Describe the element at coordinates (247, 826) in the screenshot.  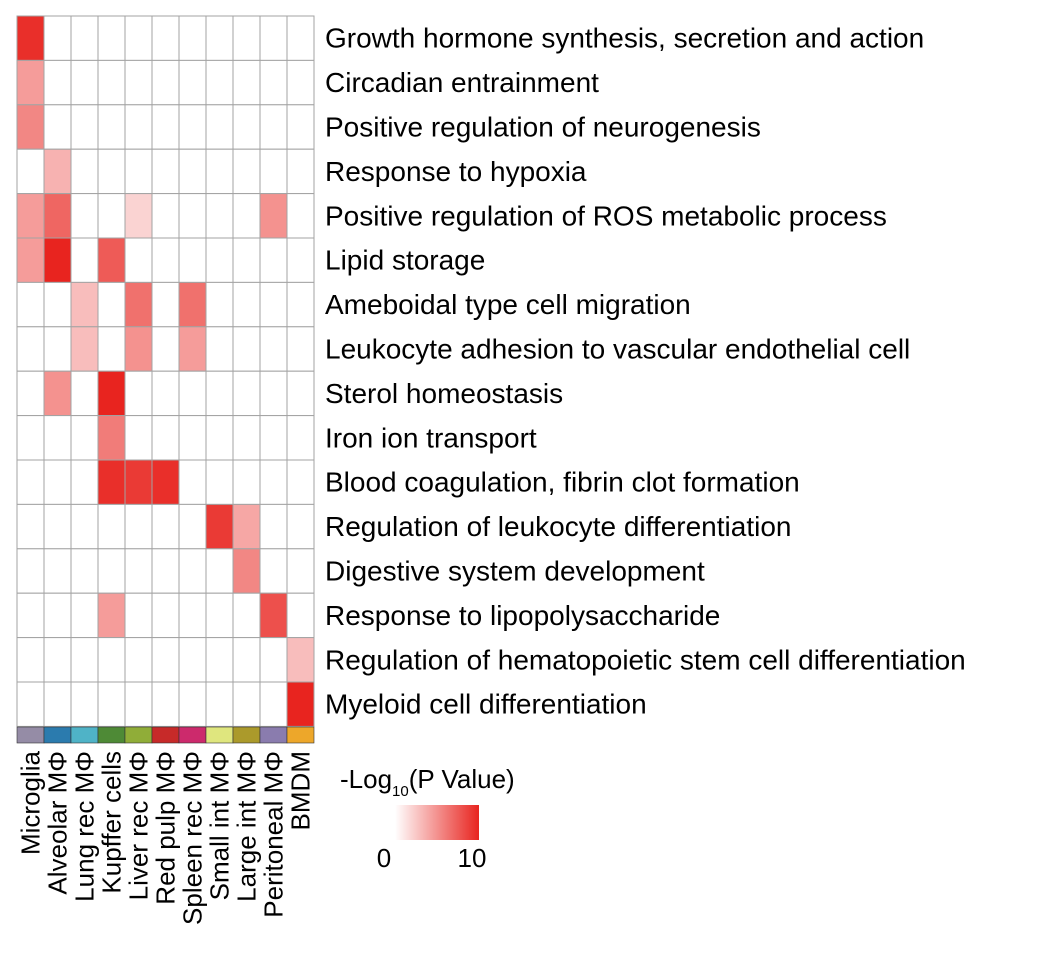
I see `column-label: Large int MΦ` at that location.